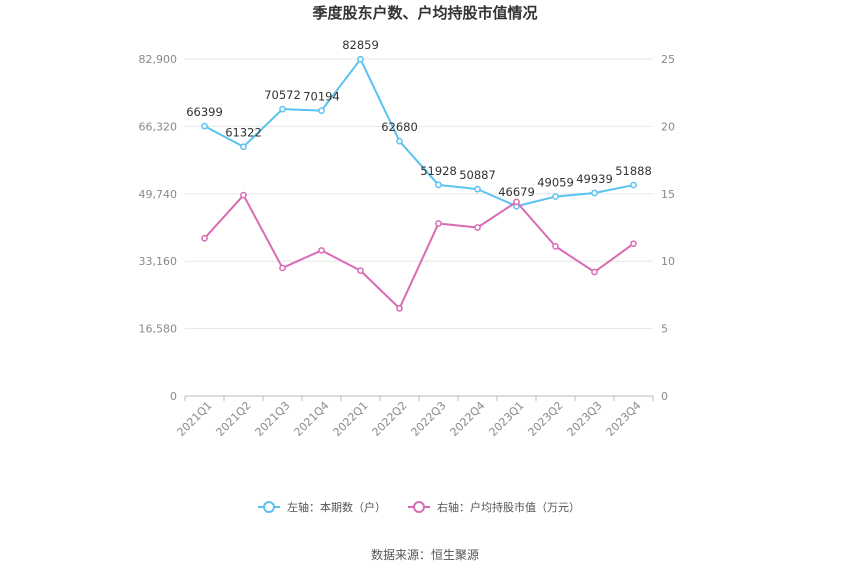  Describe the element at coordinates (282, 95) in the screenshot. I see `data-label: 70572` at that location.